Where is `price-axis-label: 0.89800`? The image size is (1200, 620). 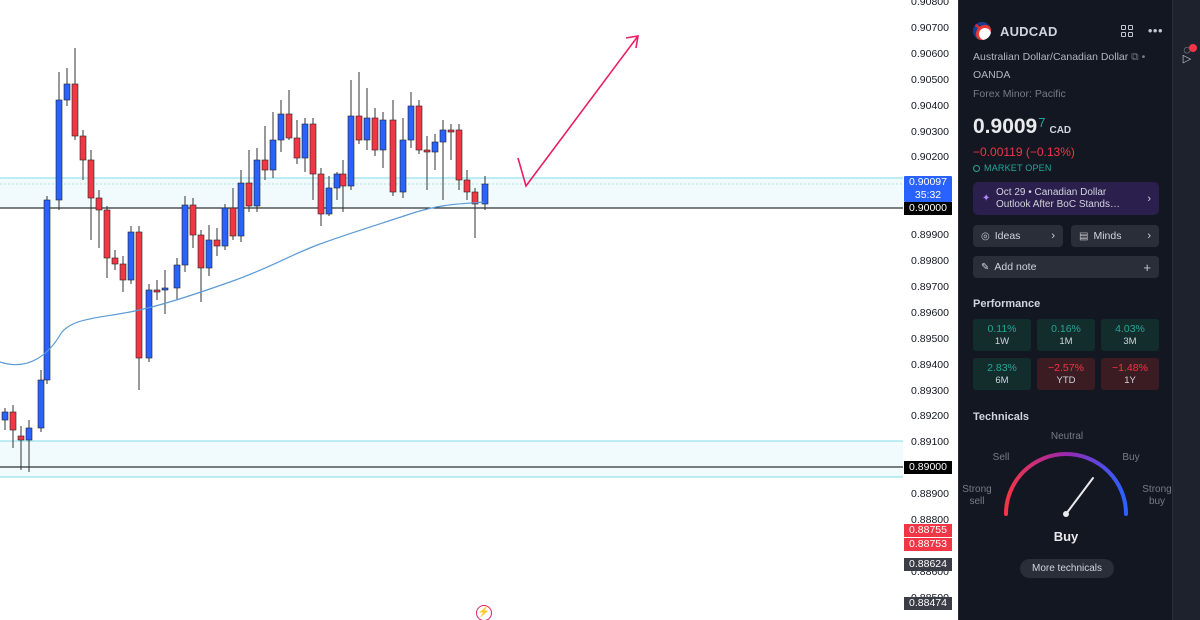 price-axis-label: 0.89800 is located at coordinates (930, 261).